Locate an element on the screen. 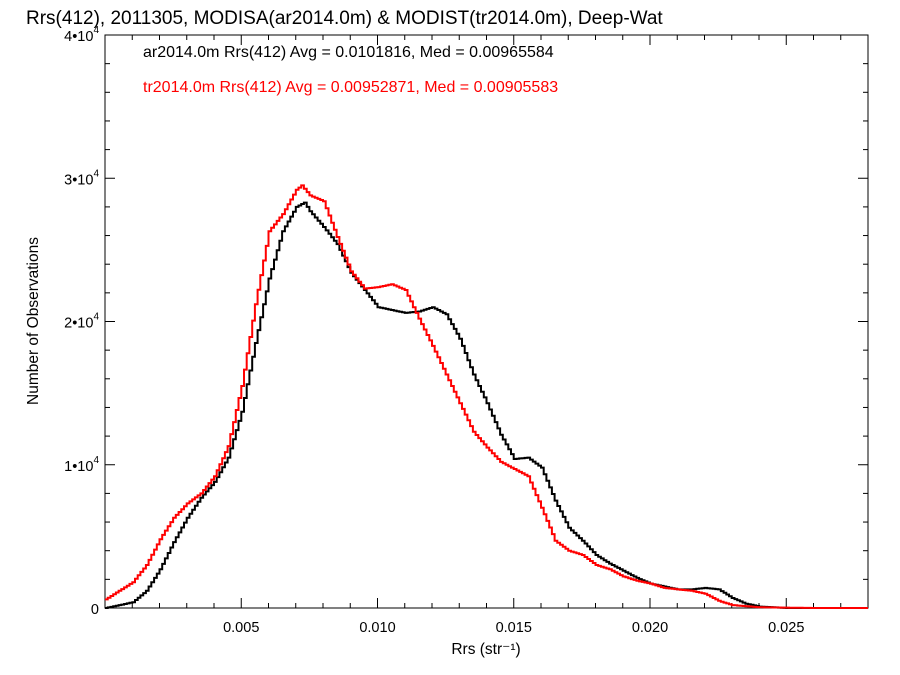 This screenshot has height=675, width=900. x-axis-title: Rrs (str⁻¹) is located at coordinates (485, 649).